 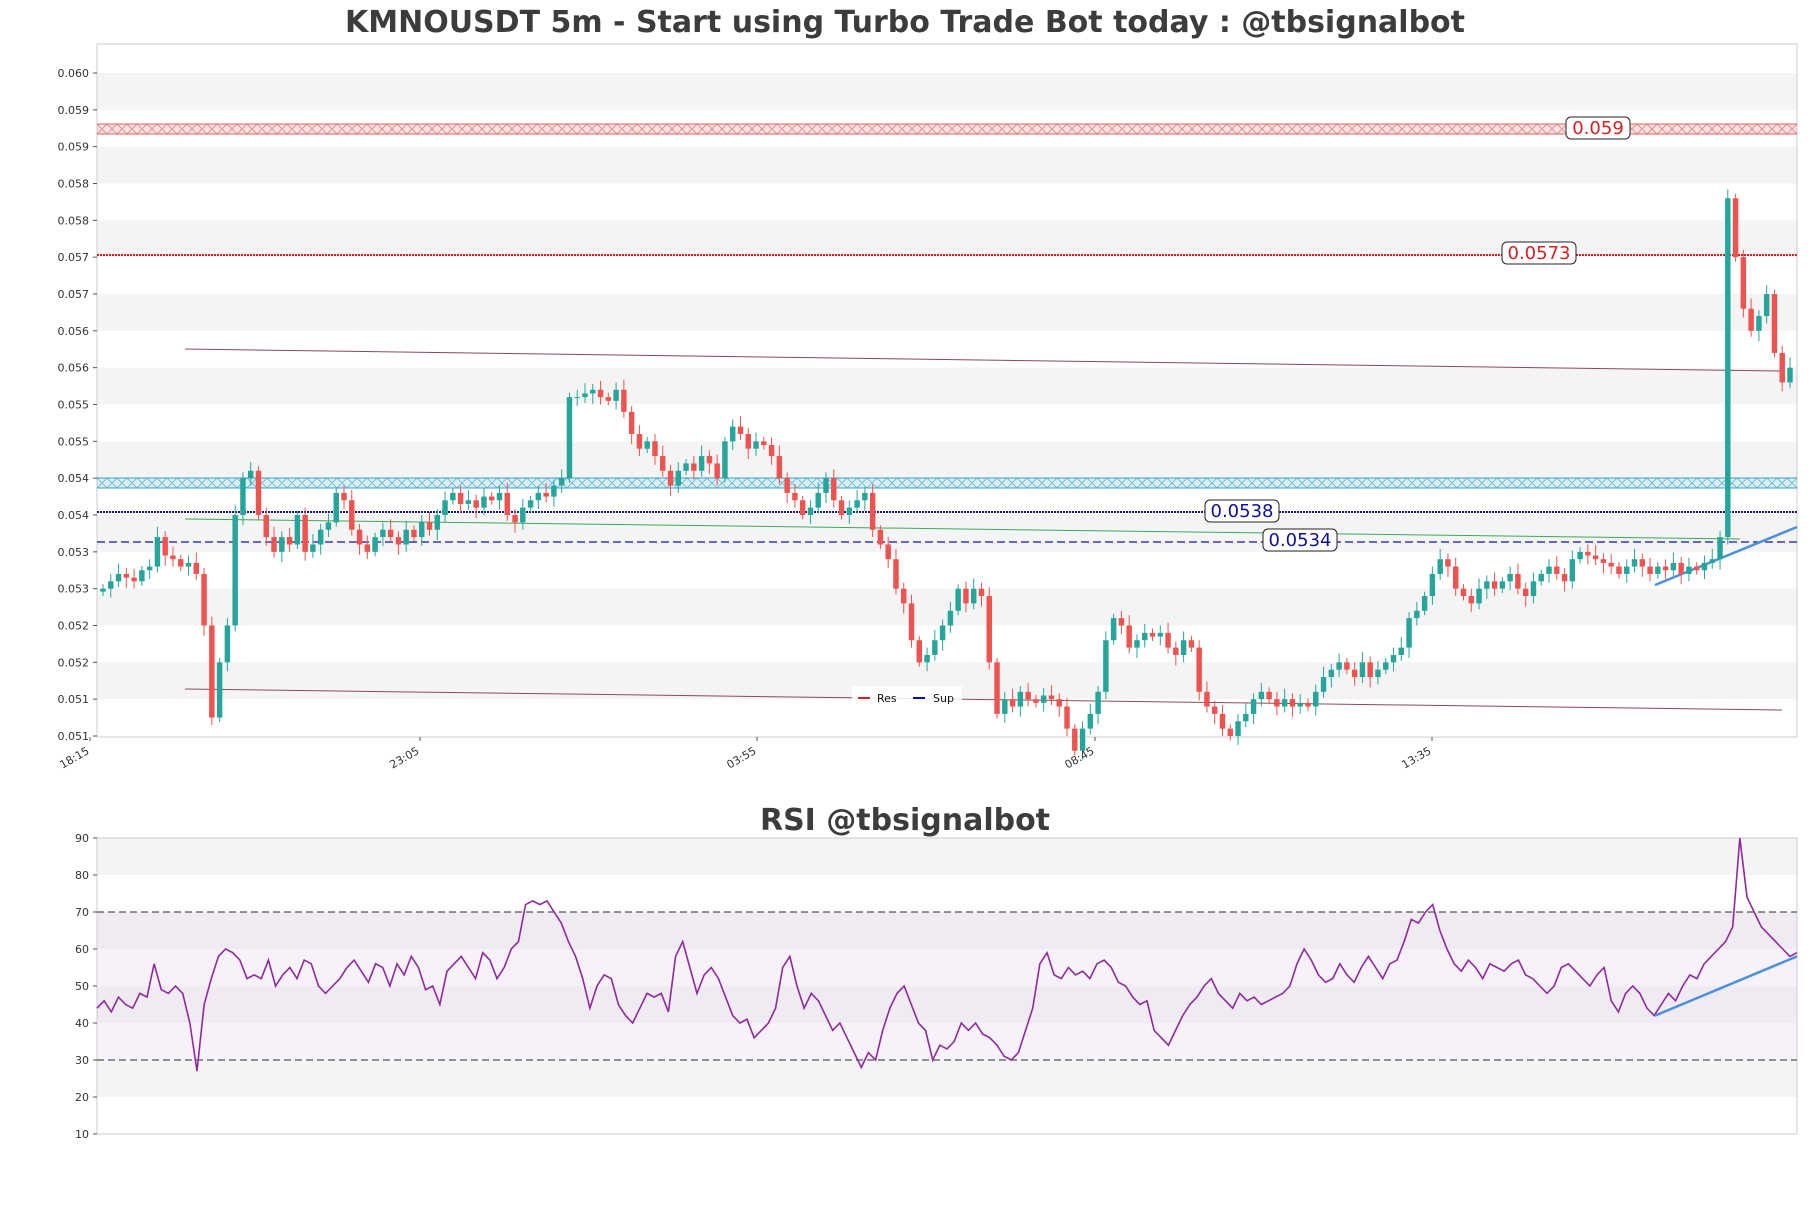 I want to click on legend-sup-label: Sup, so click(x=943, y=698).